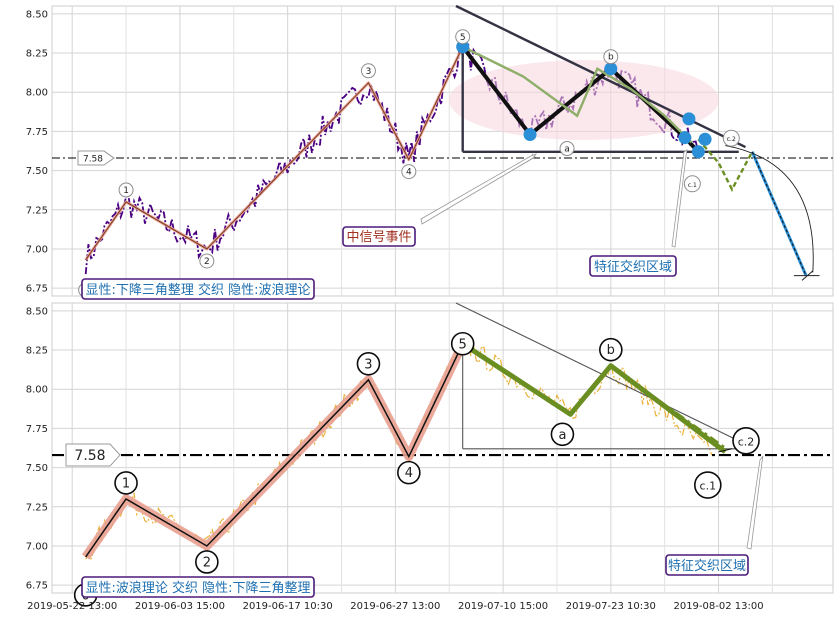  What do you see at coordinates (72, 606) in the screenshot?
I see `x-tick-label: 2019-05-22 13:00` at bounding box center [72, 606].